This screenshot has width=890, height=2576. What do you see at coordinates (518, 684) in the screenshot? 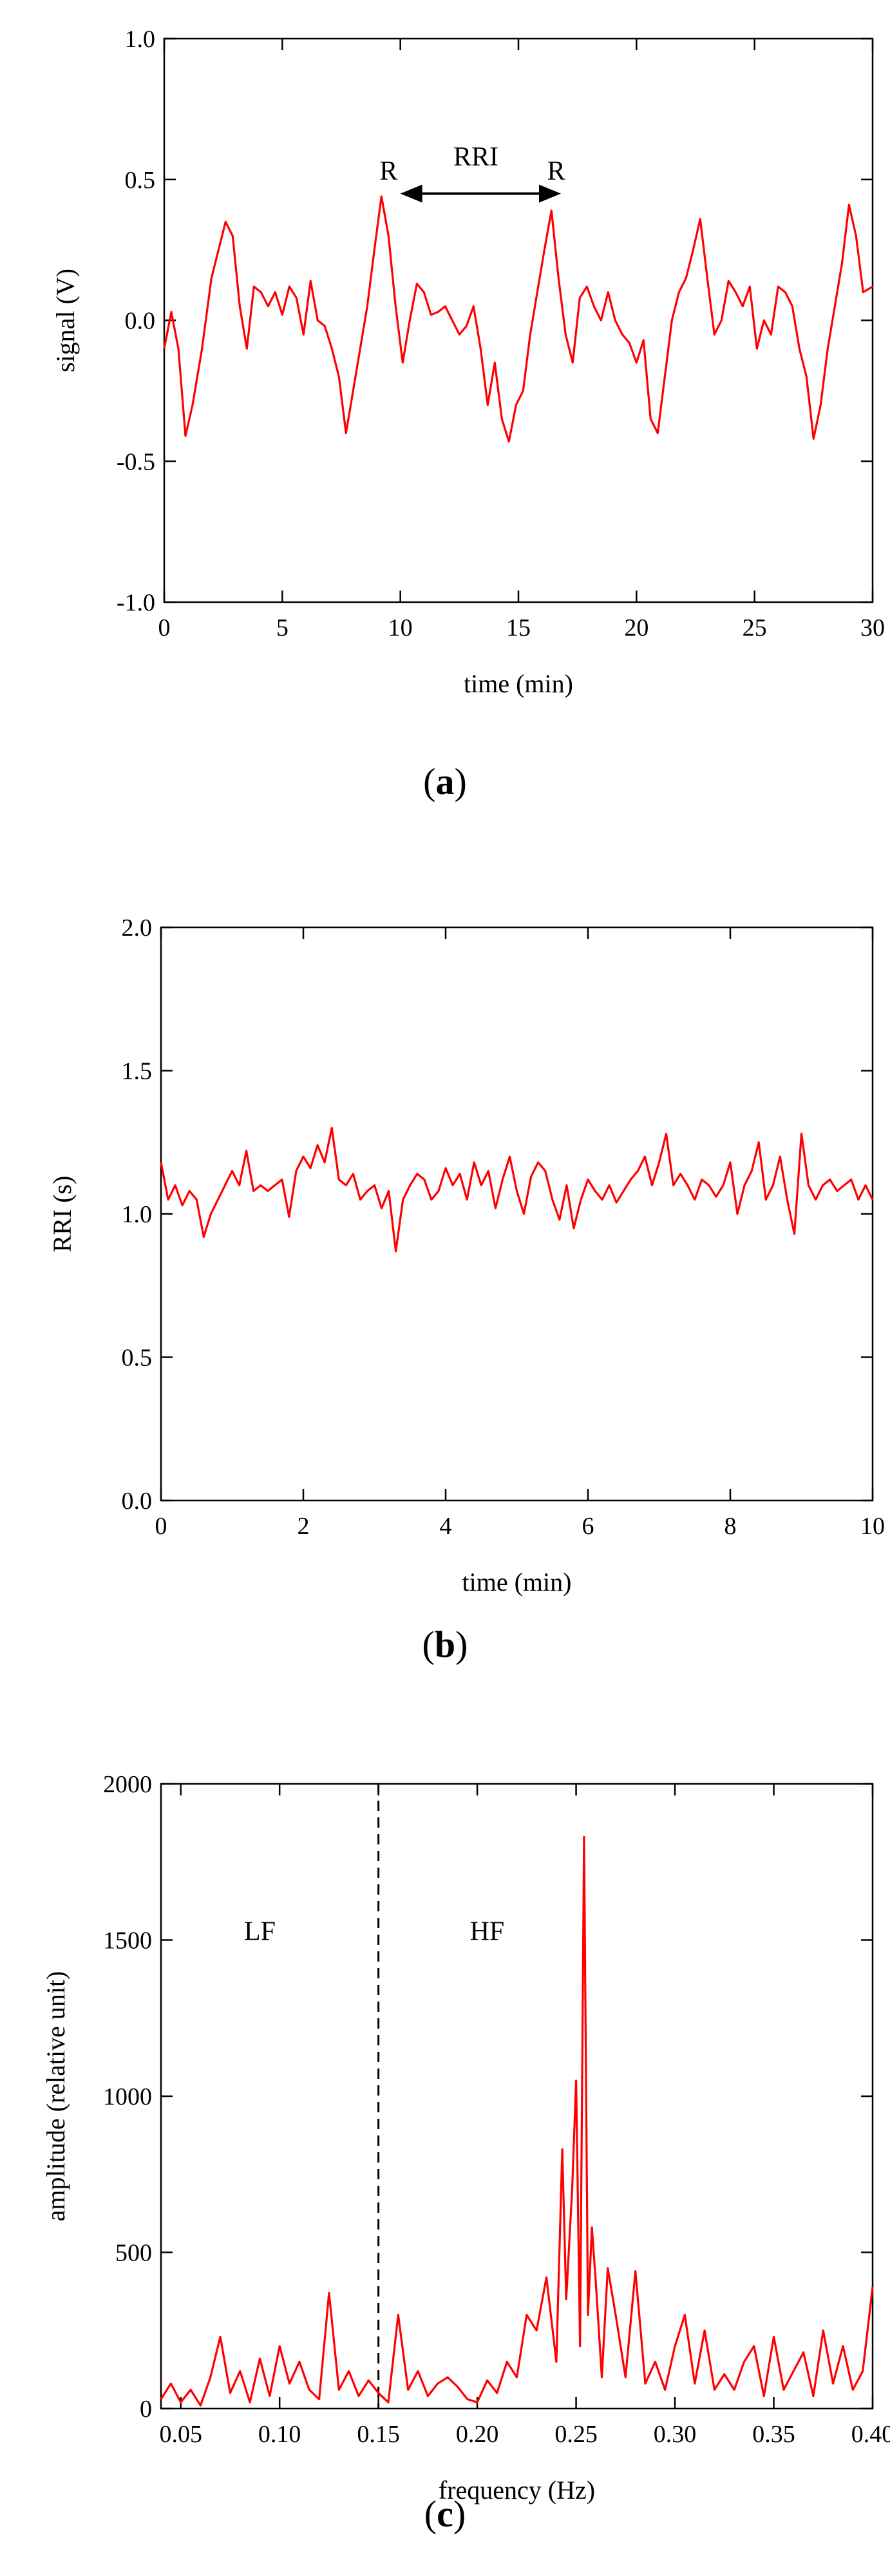
I see `chart-a-x-axis-title: time (min)` at bounding box center [518, 684].